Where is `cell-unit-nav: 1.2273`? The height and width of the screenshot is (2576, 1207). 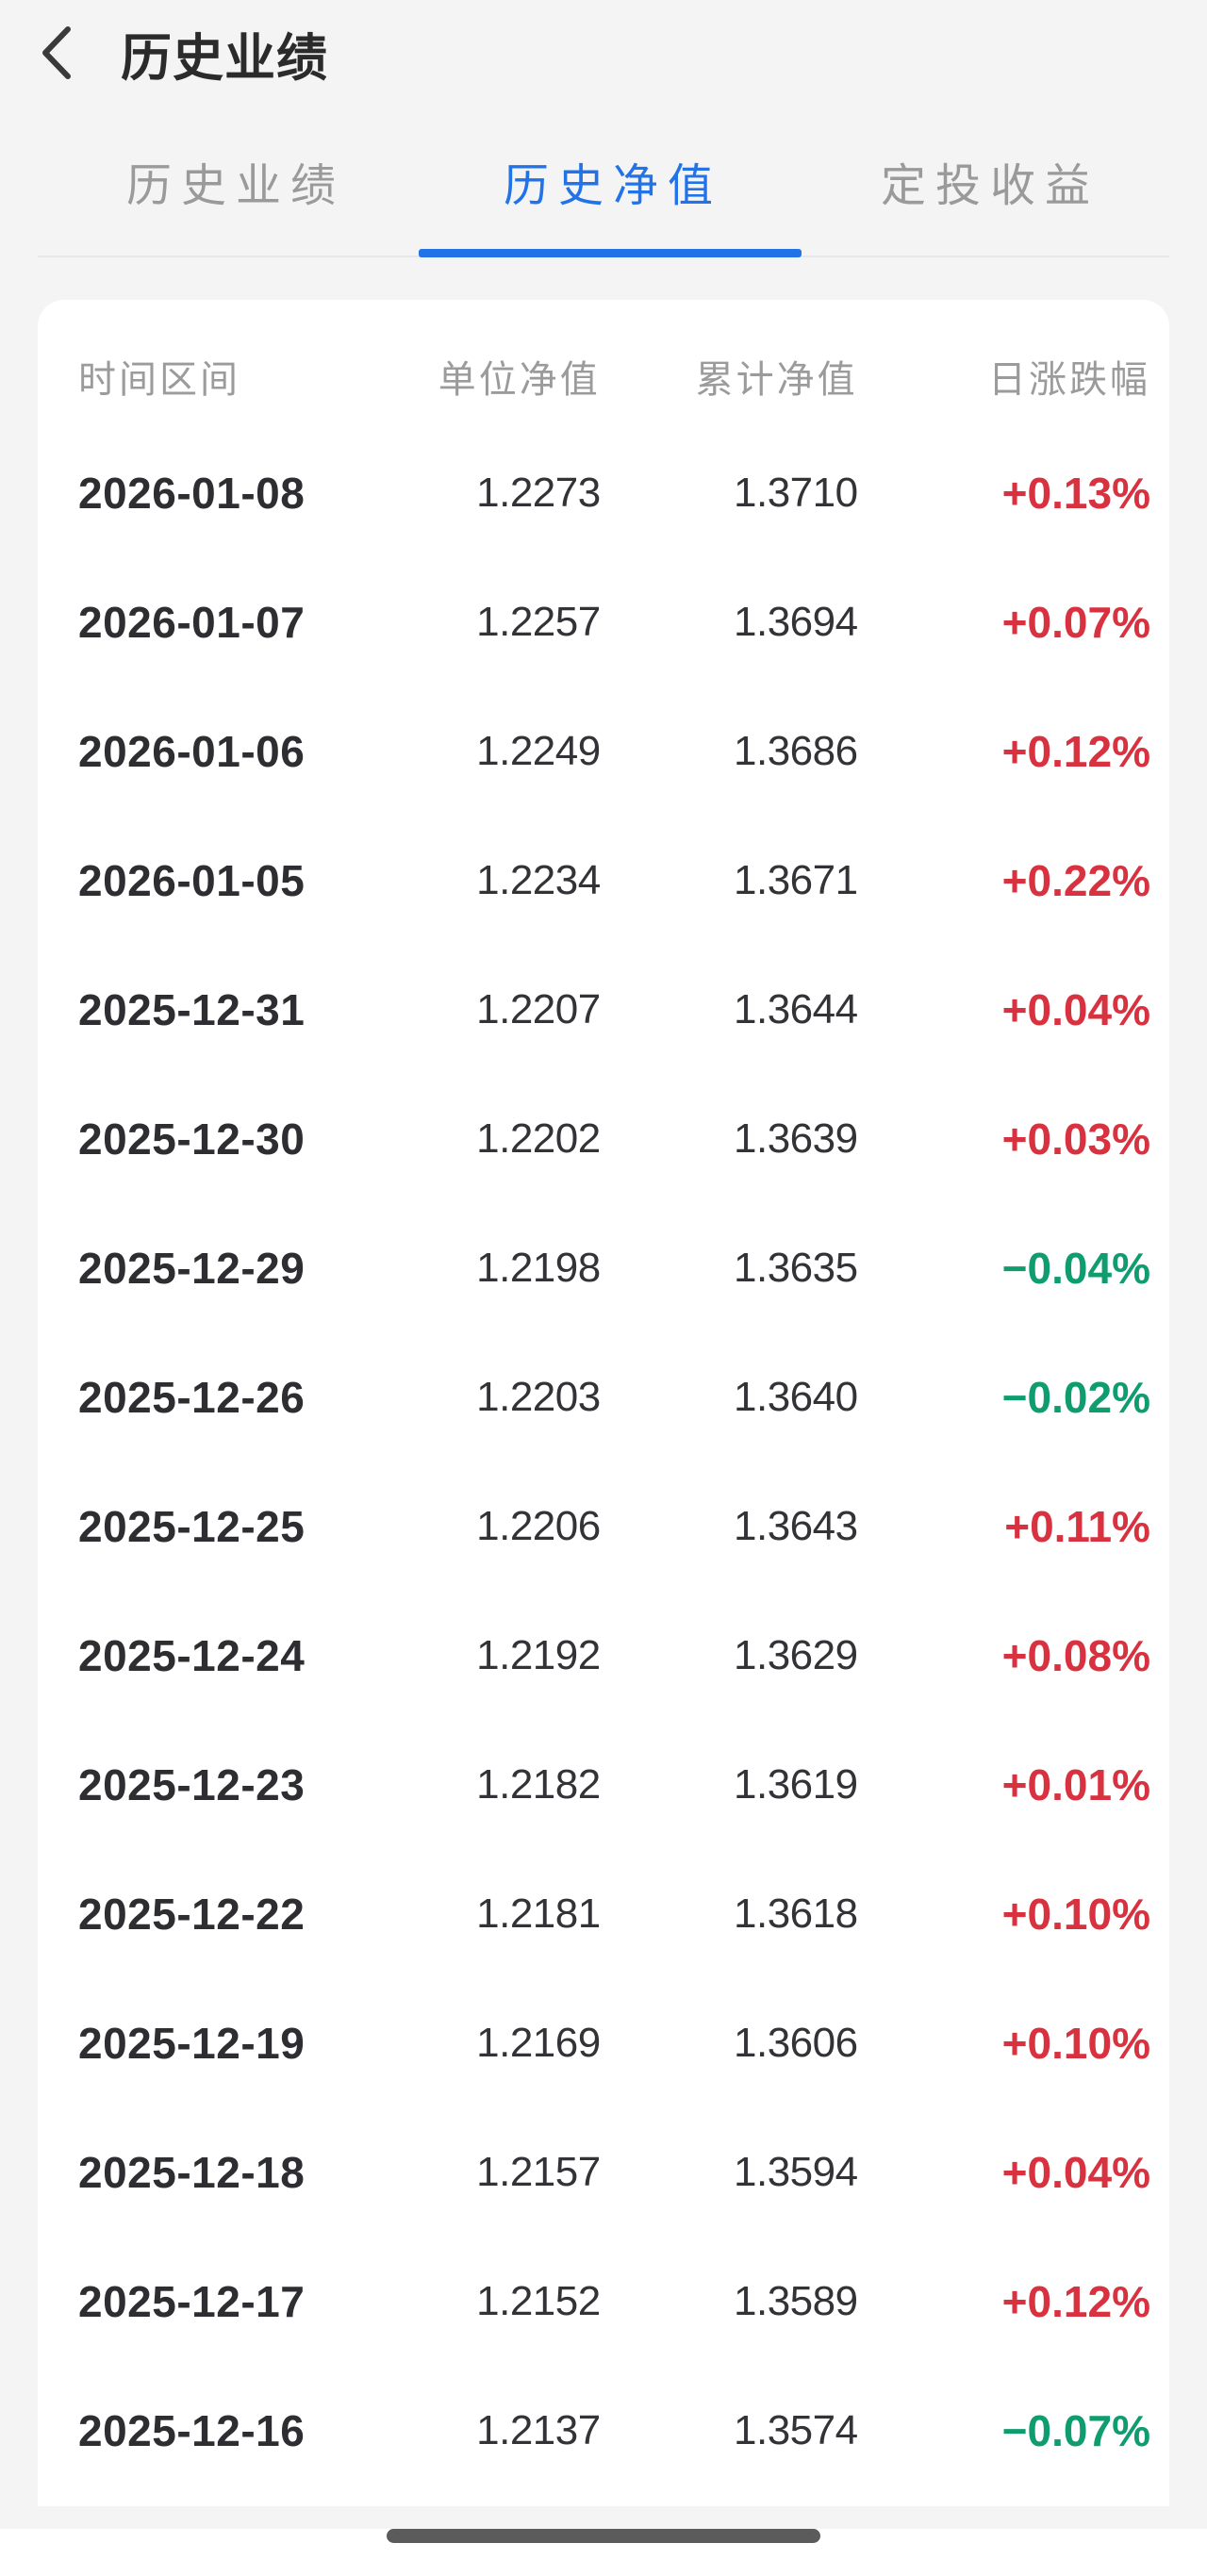 cell-unit-nav: 1.2273 is located at coordinates (538, 492).